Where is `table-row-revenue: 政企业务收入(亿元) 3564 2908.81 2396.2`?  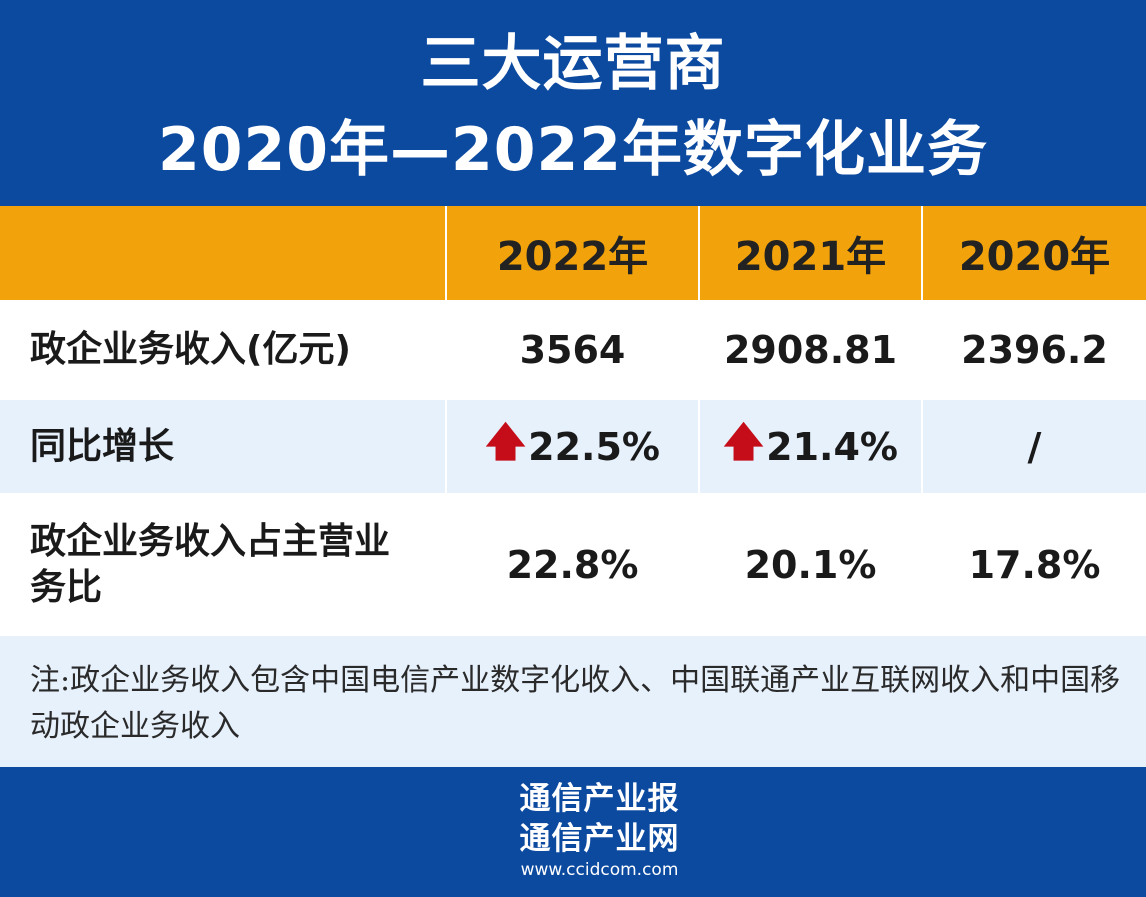 table-row-revenue: 政企业务收入(亿元) 3564 2908.81 2396.2 is located at coordinates (573, 350).